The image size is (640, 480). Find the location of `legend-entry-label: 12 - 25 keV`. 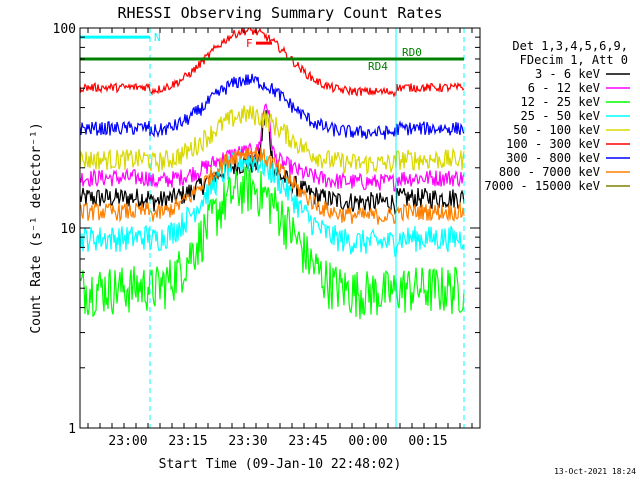

legend-entry-label: 12 - 25 keV is located at coordinates (560, 102).